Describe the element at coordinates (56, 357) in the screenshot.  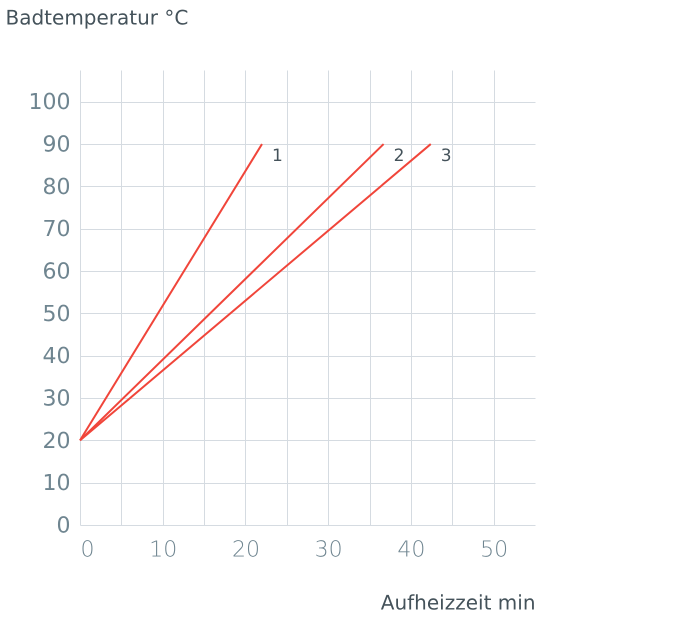
I see `y-tick-label: 40` at that location.